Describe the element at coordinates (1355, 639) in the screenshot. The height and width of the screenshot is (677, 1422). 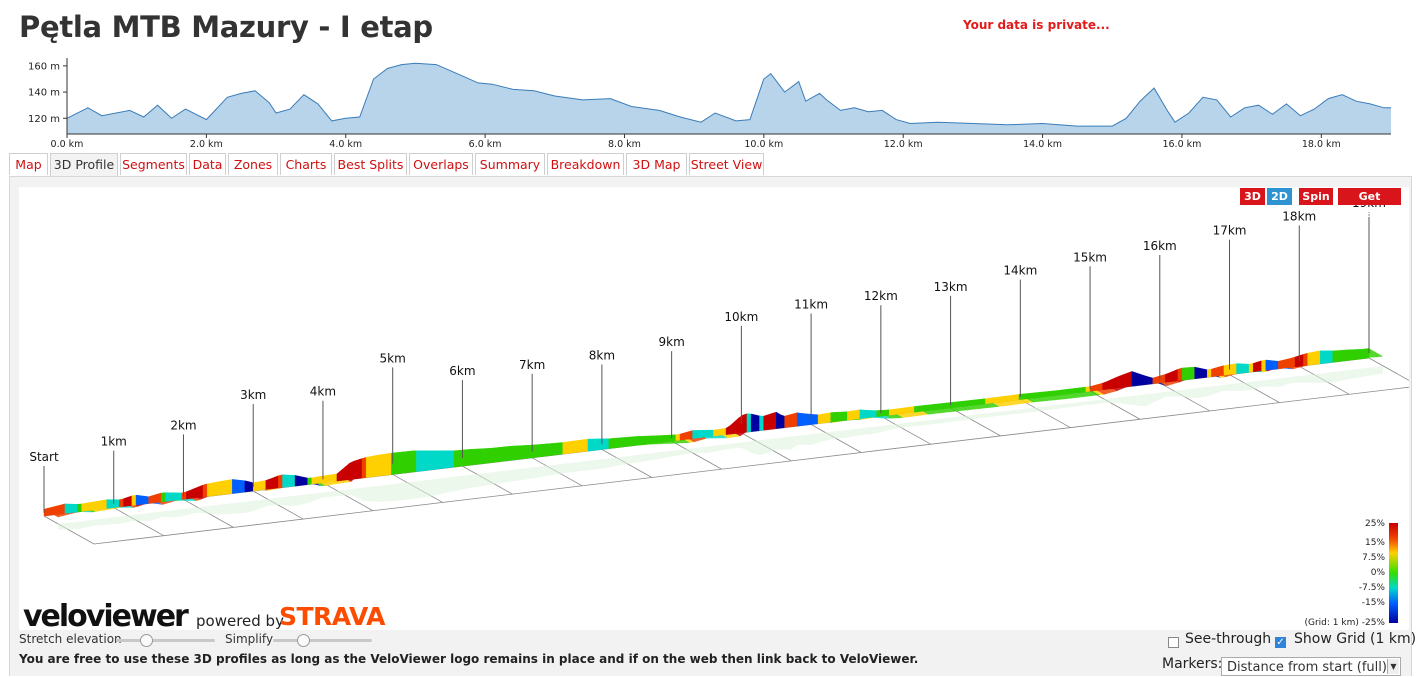
I see `show-grid-label: Show Grid (1 km)` at that location.